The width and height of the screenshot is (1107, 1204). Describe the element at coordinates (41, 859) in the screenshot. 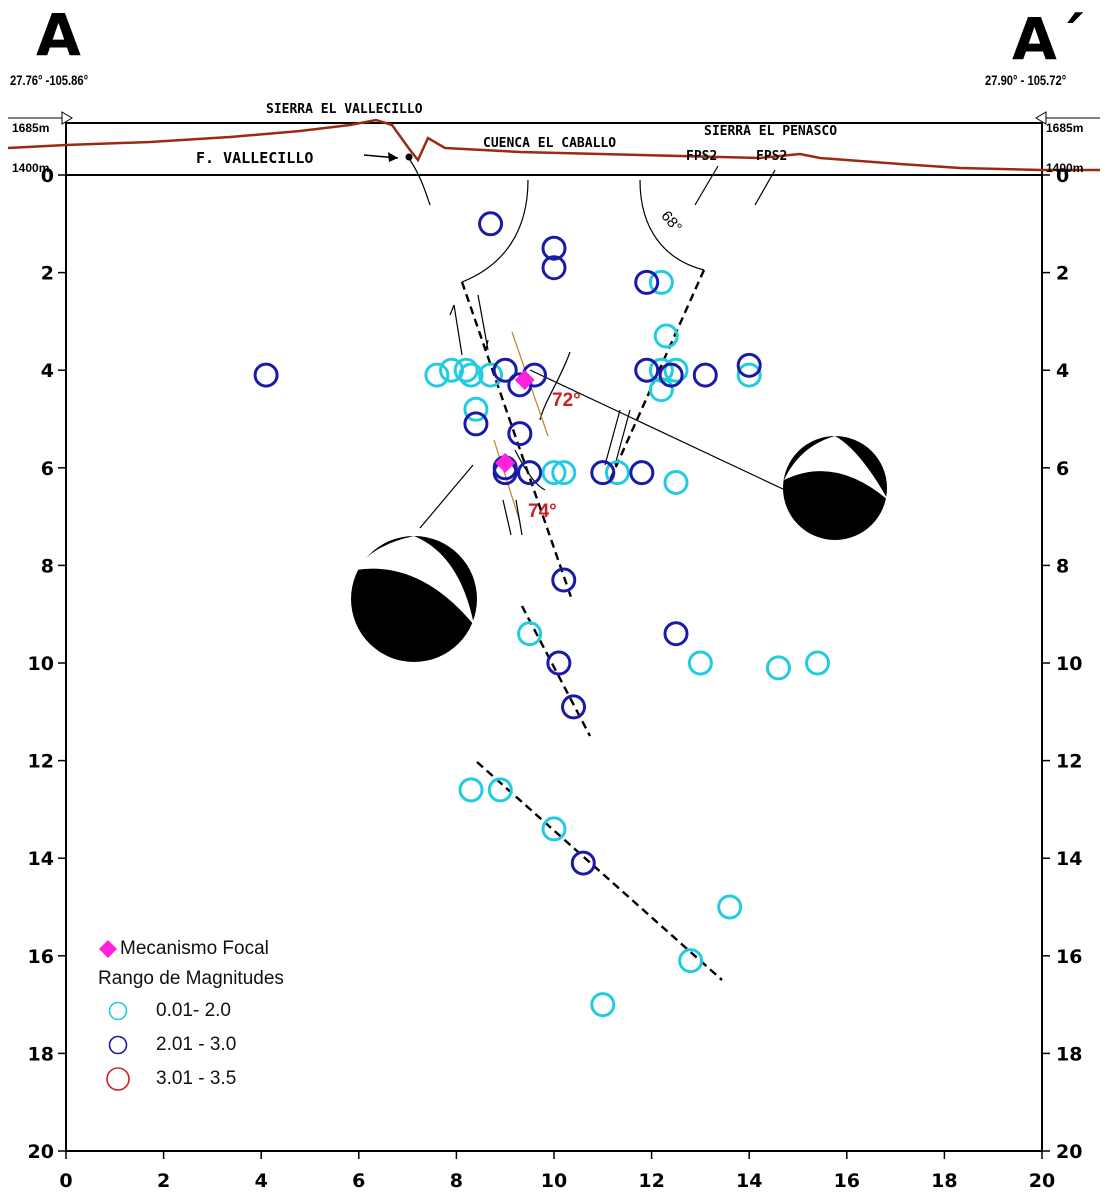

I see `y-tick-label-left: 14` at that location.